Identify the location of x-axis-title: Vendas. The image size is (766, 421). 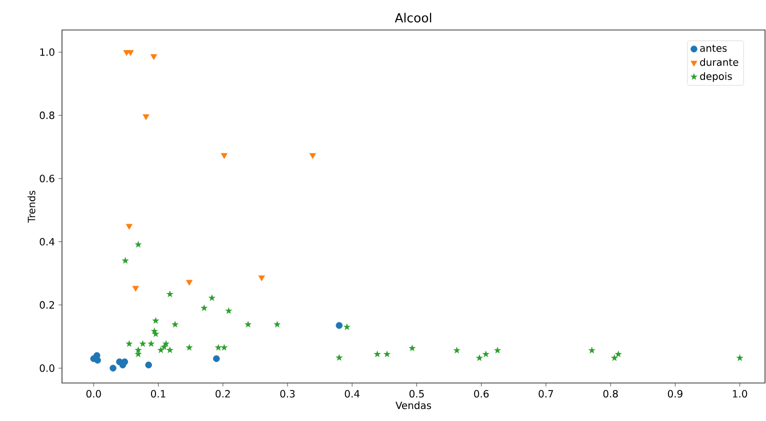
(414, 405).